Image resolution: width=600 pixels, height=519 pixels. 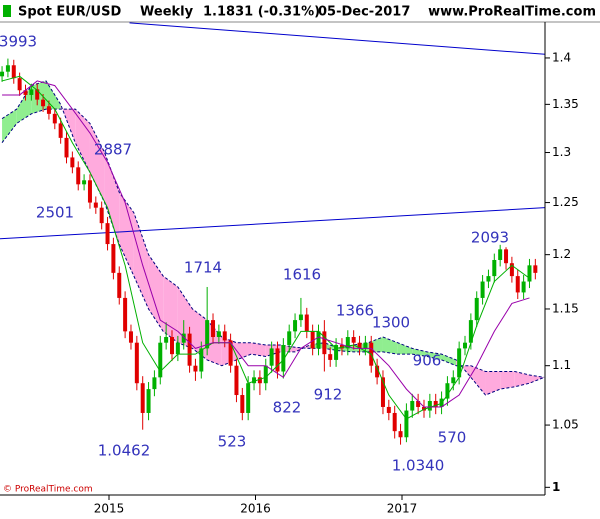 I want to click on y-tick-label: 1.05, so click(x=565, y=425).